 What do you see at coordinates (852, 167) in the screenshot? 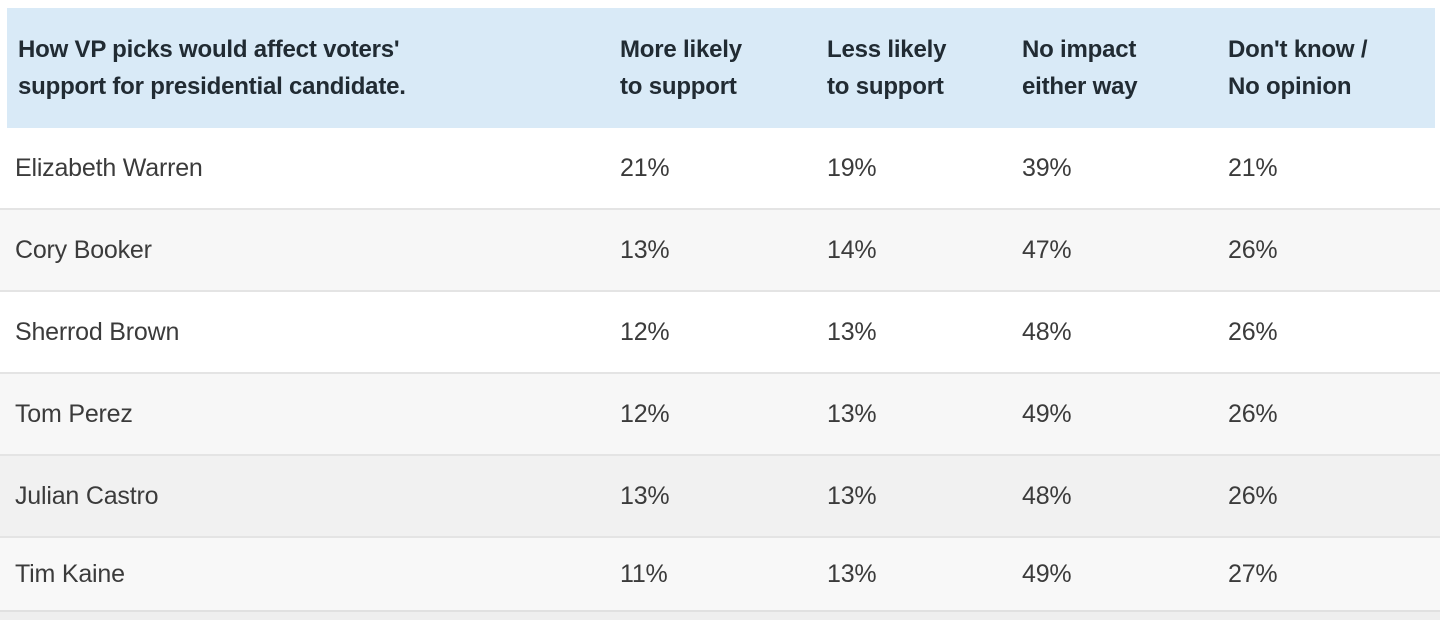
I see `percent-value: 19%` at bounding box center [852, 167].